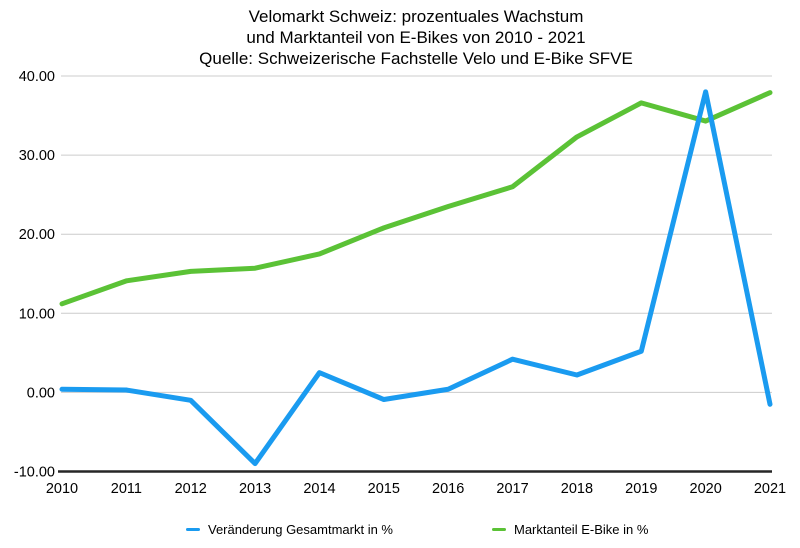 This screenshot has height=548, width=800. I want to click on legend-item-marktanteil-ebike: Marktanteil E-Bike in %, so click(570, 529).